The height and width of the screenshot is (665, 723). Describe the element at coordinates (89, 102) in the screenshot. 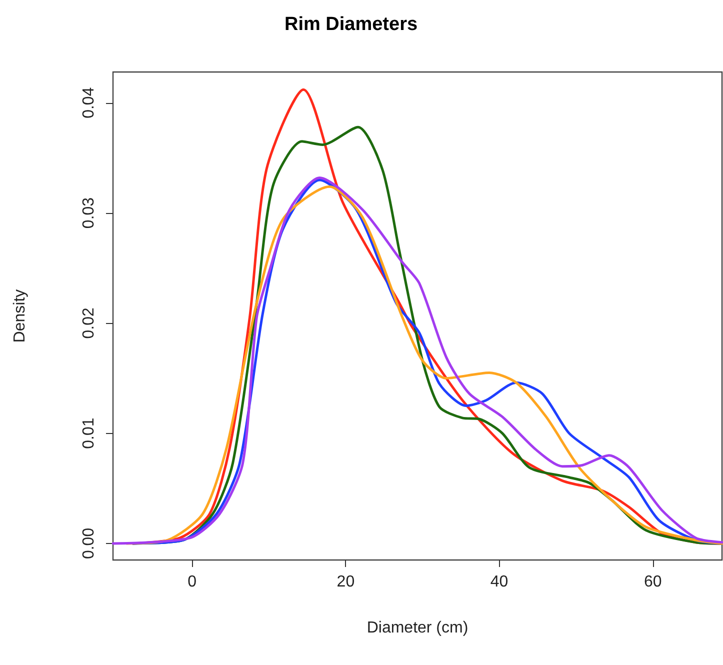

I see `y-tick-label: 0.04` at that location.